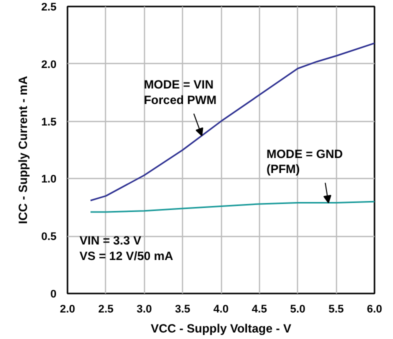 The height and width of the screenshot is (339, 393). I want to click on y-tick-label: 1.5, so click(49, 122).